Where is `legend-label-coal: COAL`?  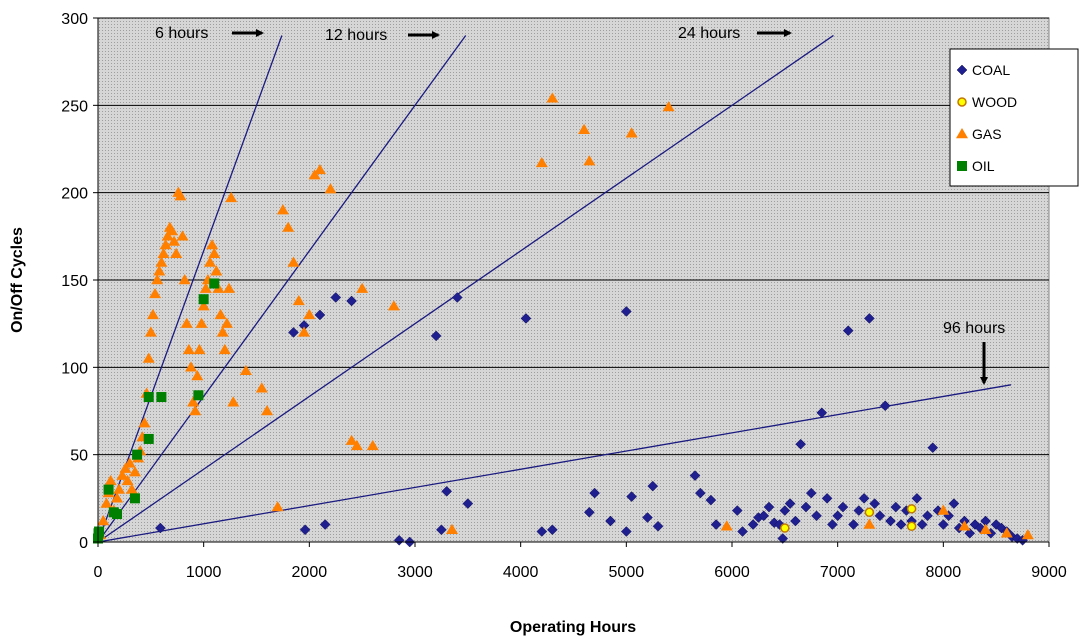
legend-label-coal: COAL is located at coordinates (991, 70).